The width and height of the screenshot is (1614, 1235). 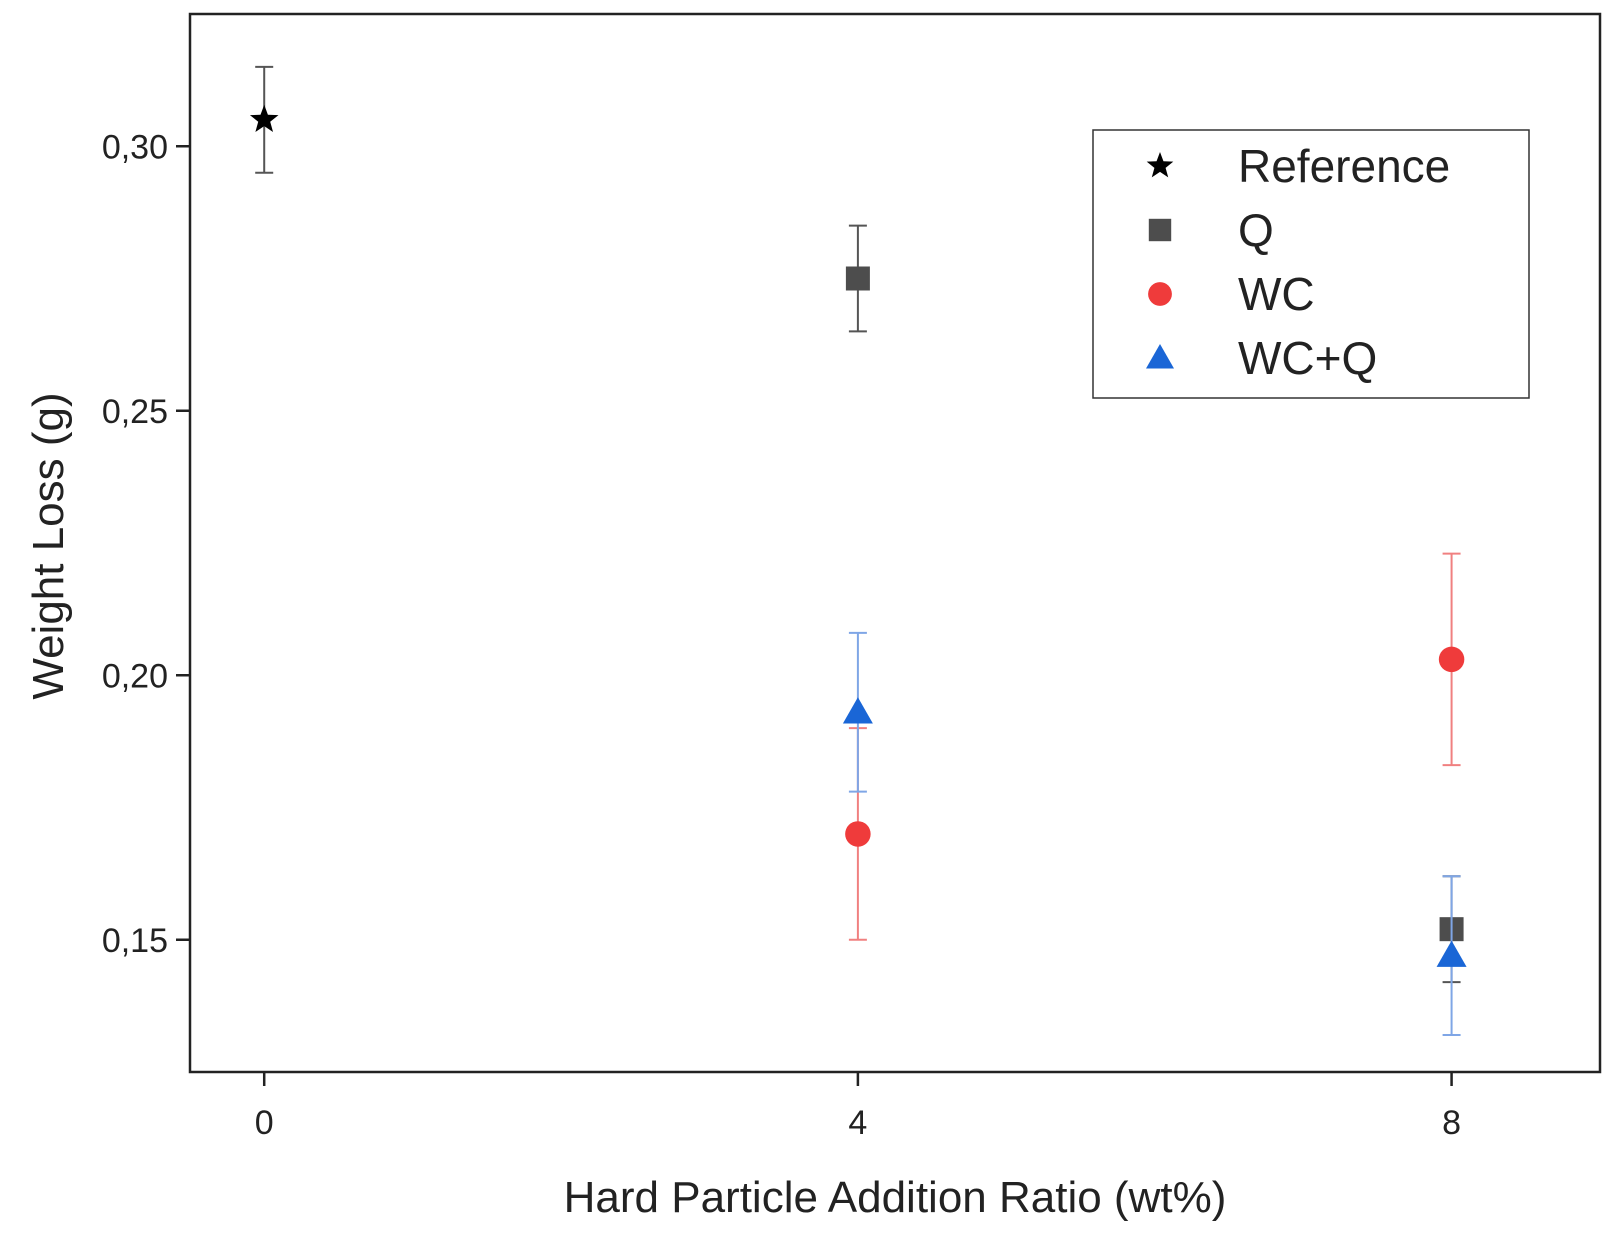 I want to click on x-axis: 0 4 8, so click(x=858, y=1107).